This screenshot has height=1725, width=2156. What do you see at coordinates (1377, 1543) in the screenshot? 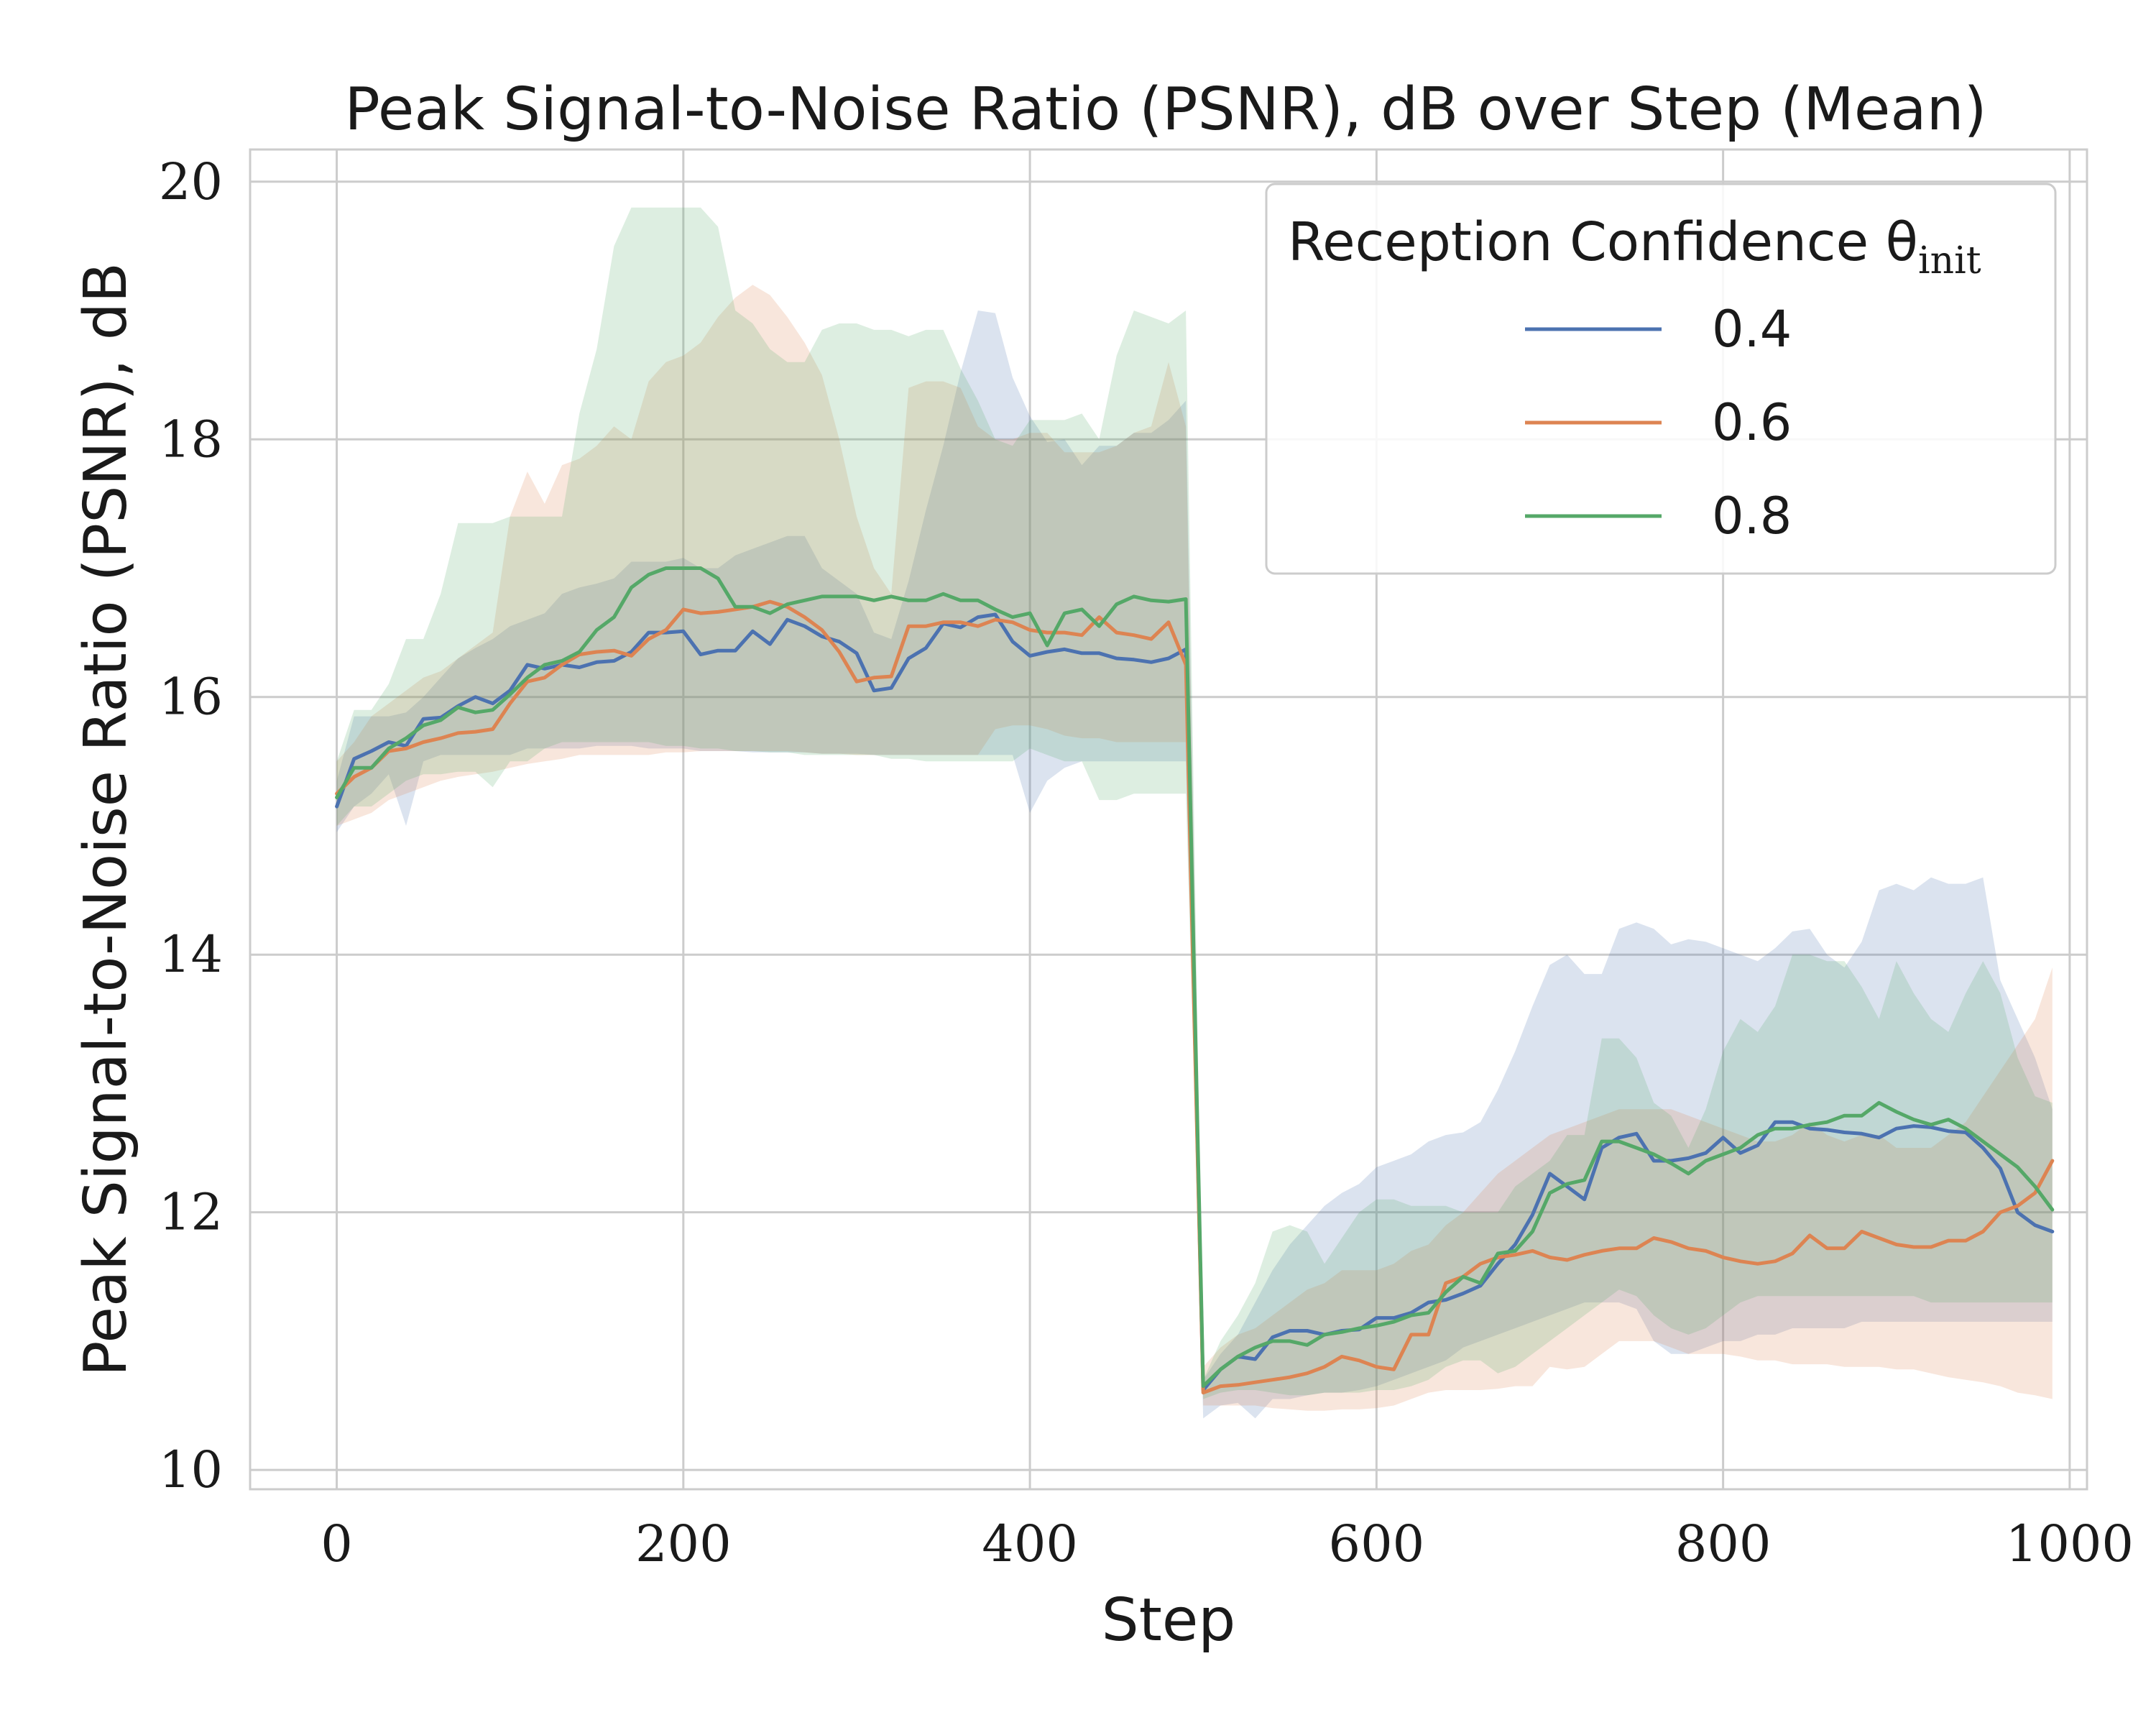
I see `x-tick-label: 600` at bounding box center [1377, 1543].